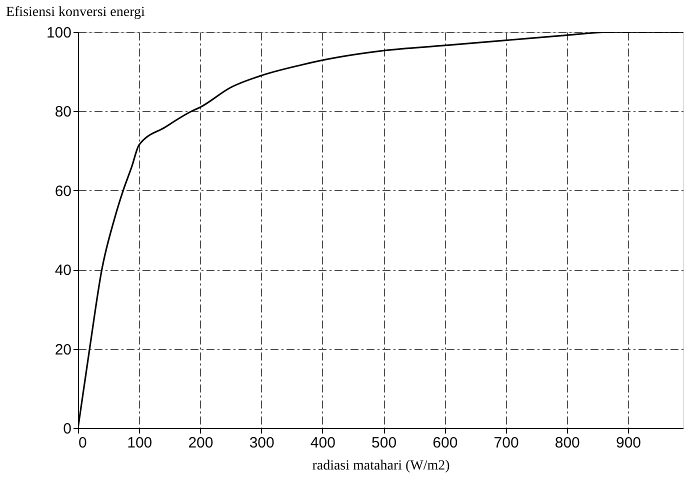 The image size is (688, 477). I want to click on y-tick-label: 100, so click(59, 33).